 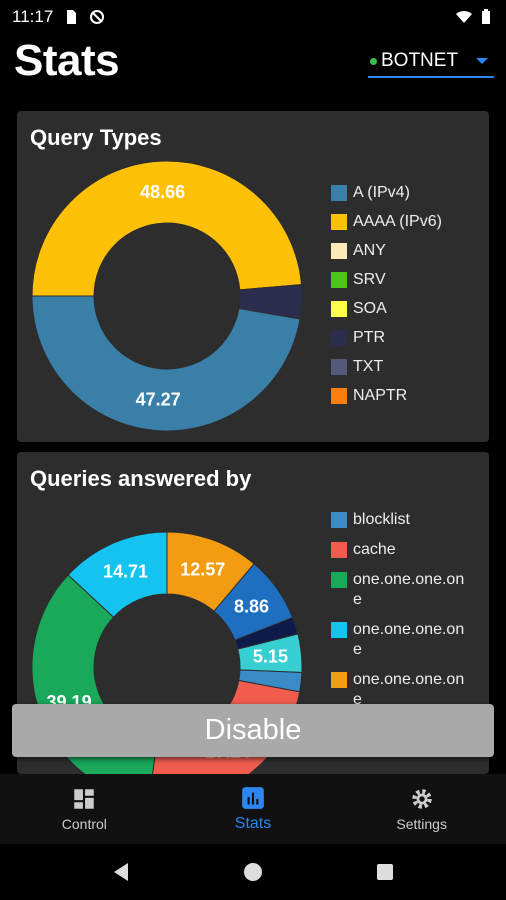 I want to click on system-navigation-bar, so click(x=253, y=872).